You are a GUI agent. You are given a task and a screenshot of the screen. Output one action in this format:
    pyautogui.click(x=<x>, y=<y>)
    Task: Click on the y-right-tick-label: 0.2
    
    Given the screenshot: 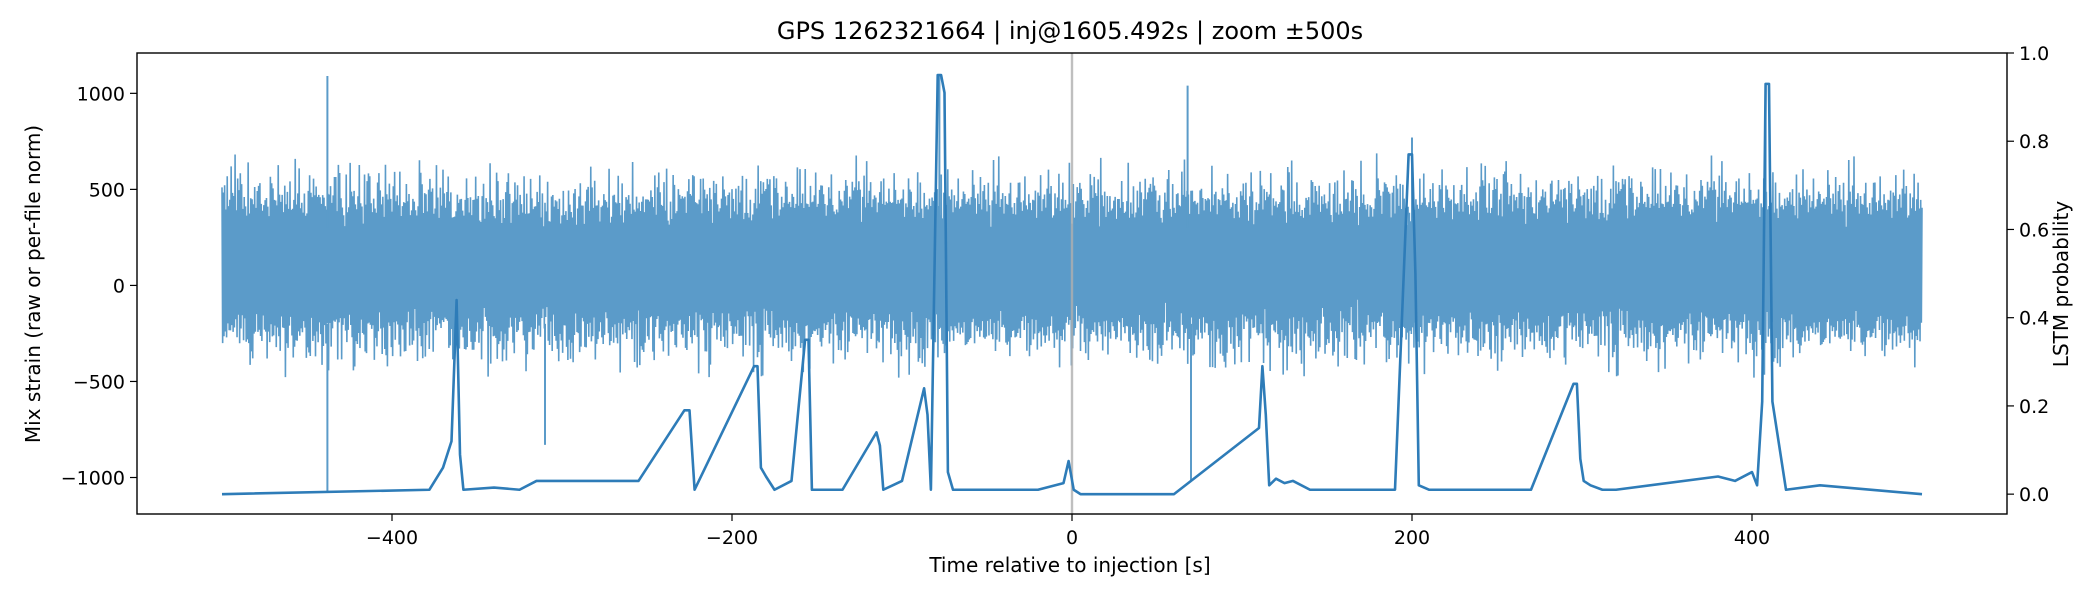 What is the action you would take?
    pyautogui.click(x=2034, y=407)
    